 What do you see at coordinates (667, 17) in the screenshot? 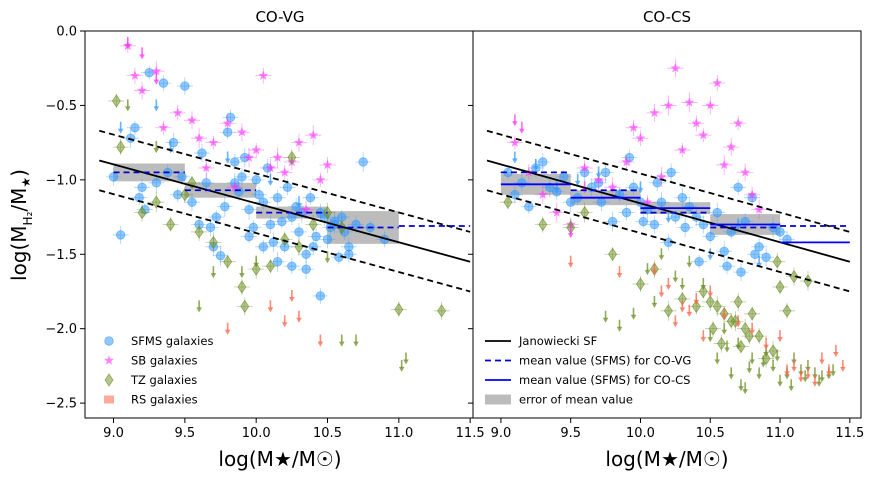
I see `panel-title-co-cs: CO-CS` at bounding box center [667, 17].